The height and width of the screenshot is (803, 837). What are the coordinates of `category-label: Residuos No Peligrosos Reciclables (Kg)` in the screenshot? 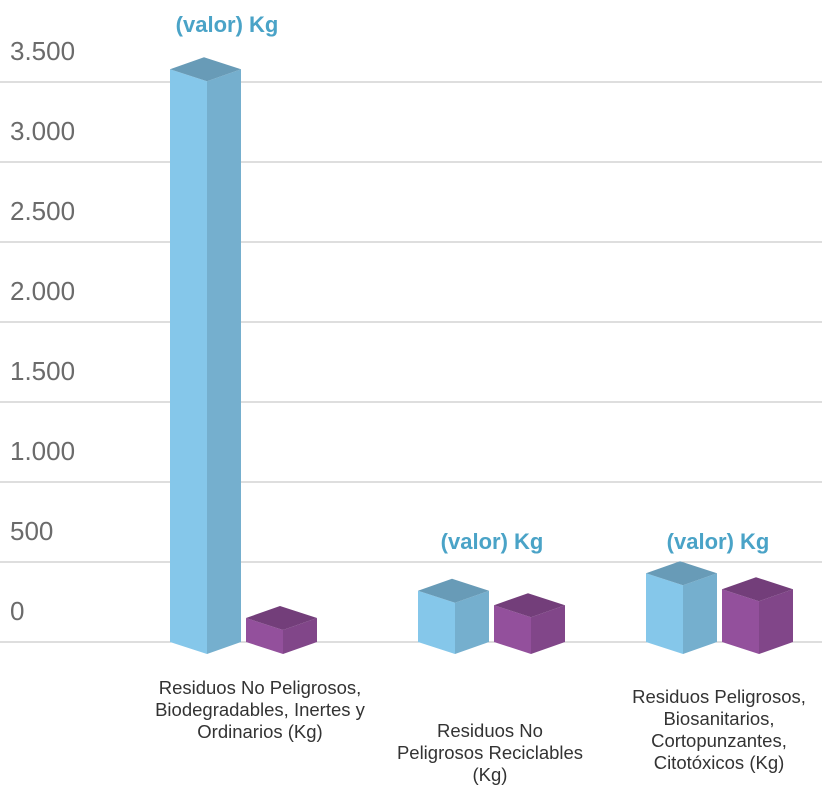 It's located at (490, 753).